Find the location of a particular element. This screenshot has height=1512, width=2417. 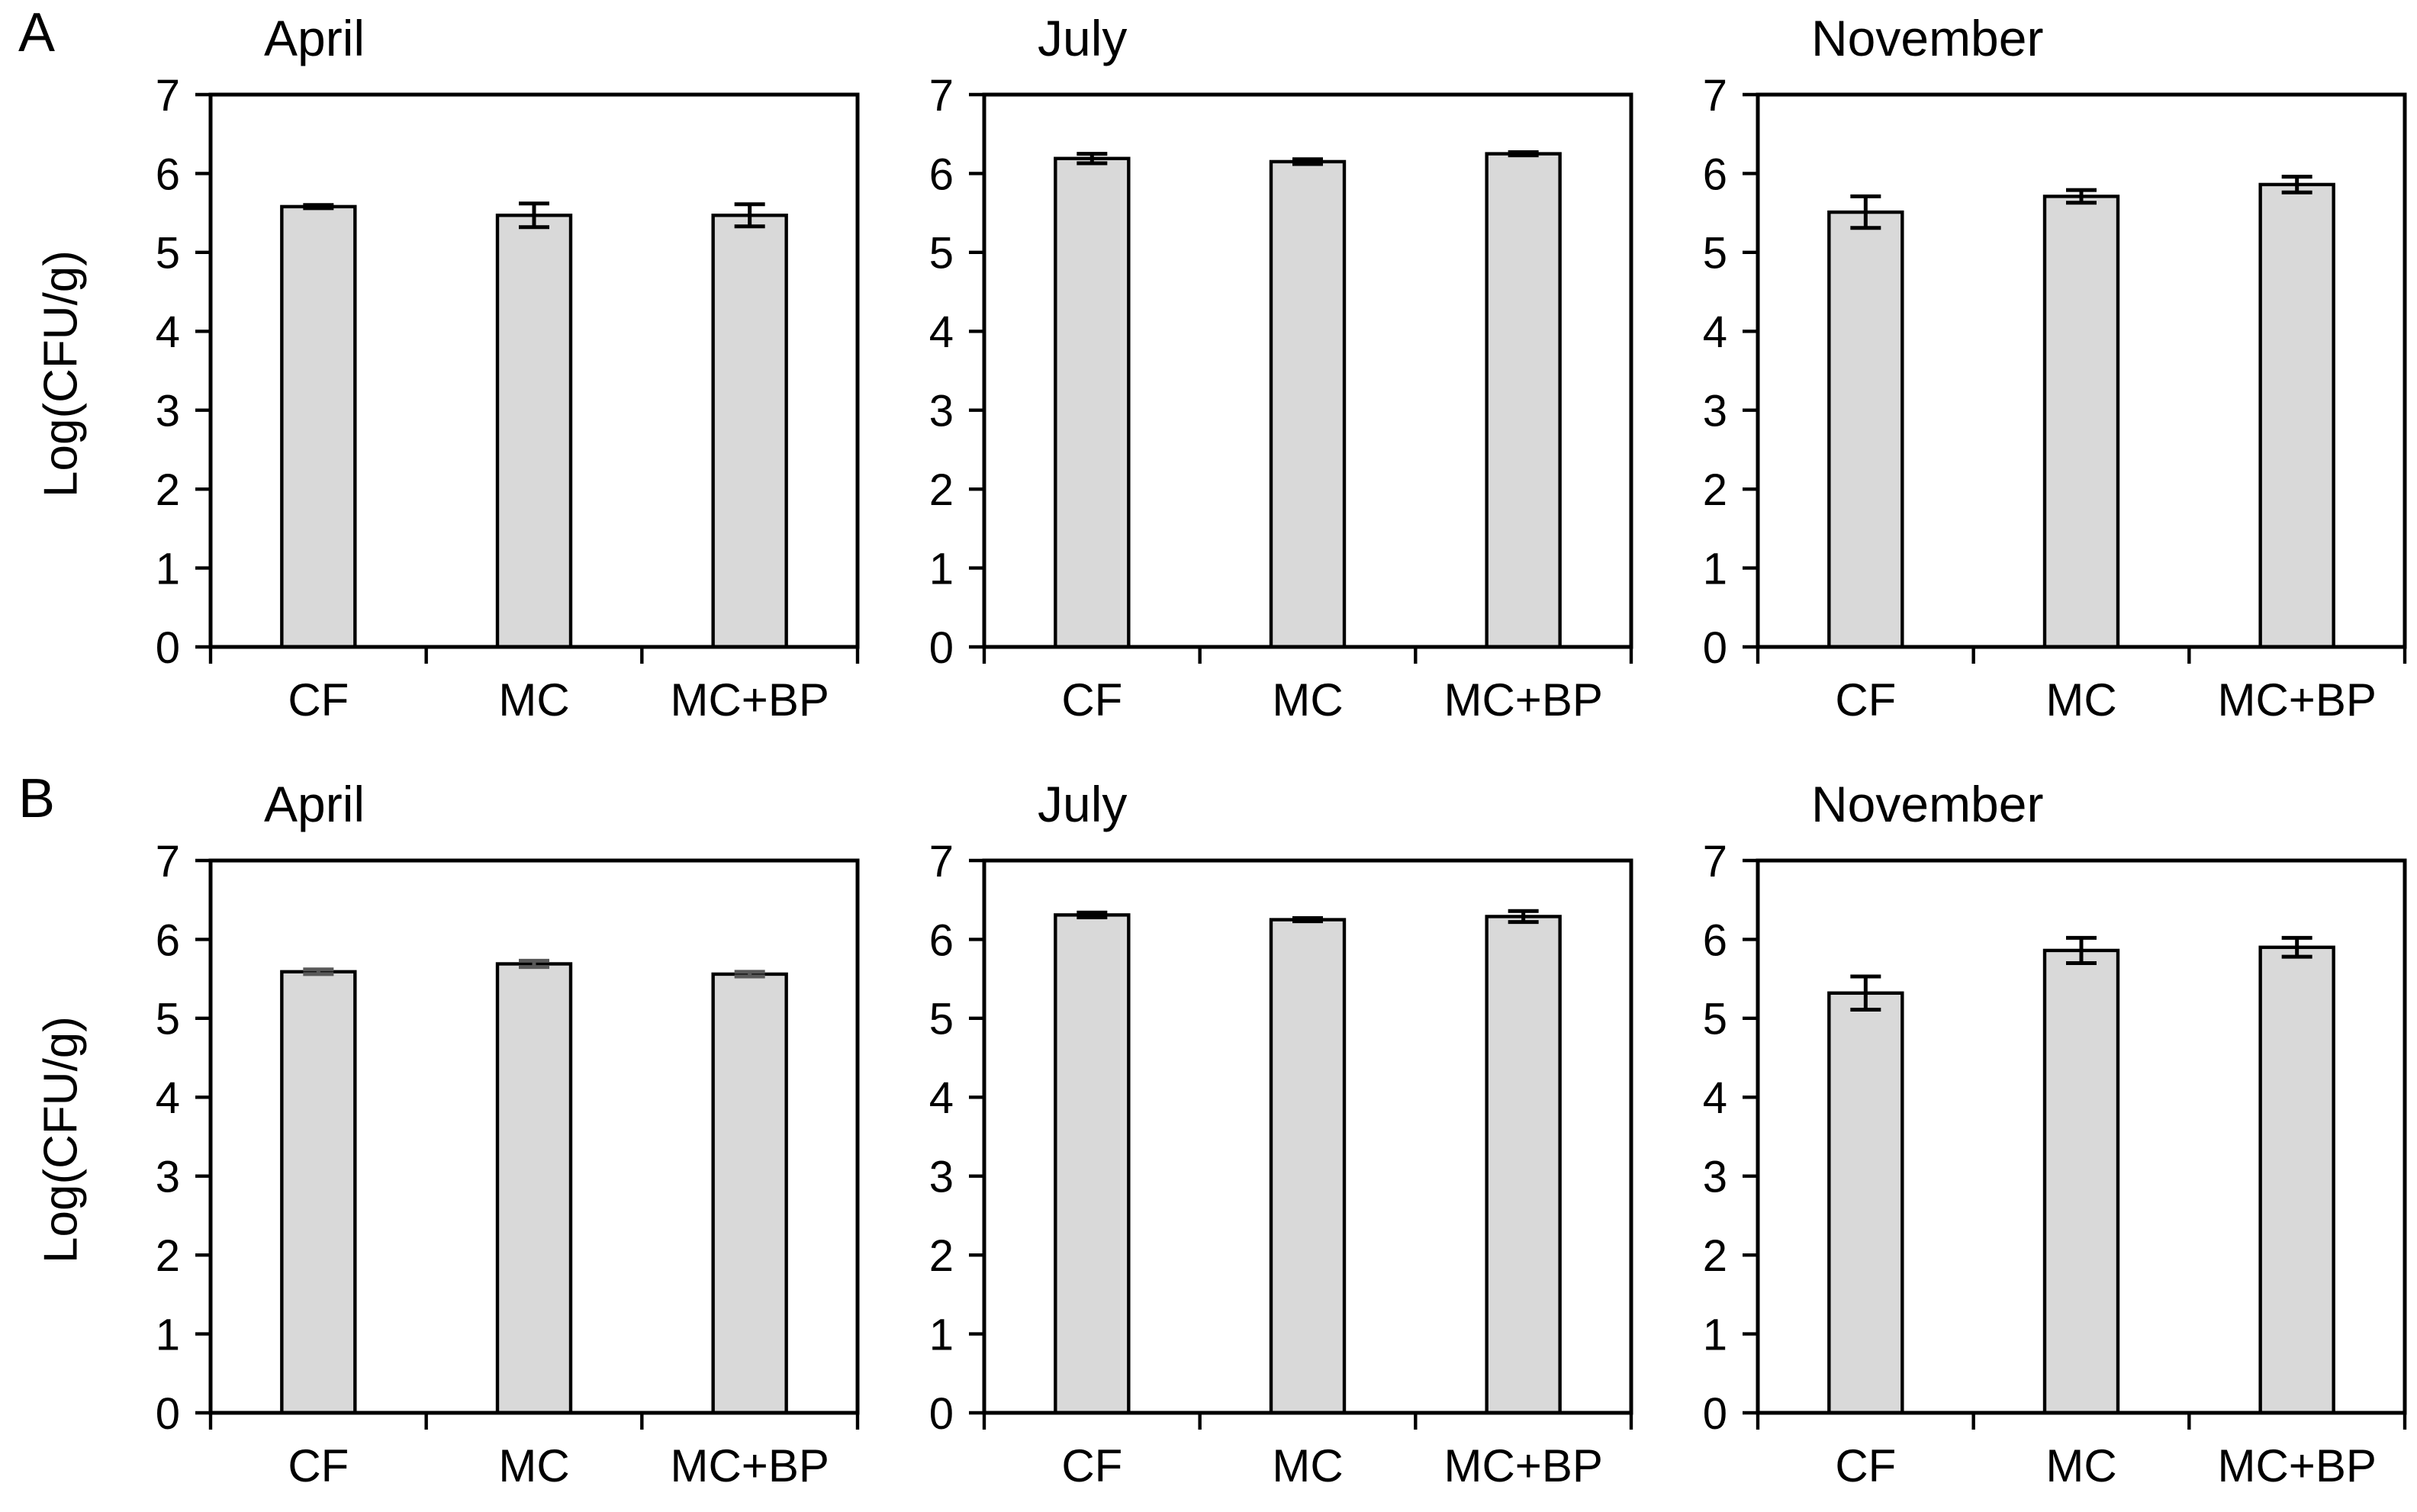

chart-title-b-november: November is located at coordinates (1928, 804).